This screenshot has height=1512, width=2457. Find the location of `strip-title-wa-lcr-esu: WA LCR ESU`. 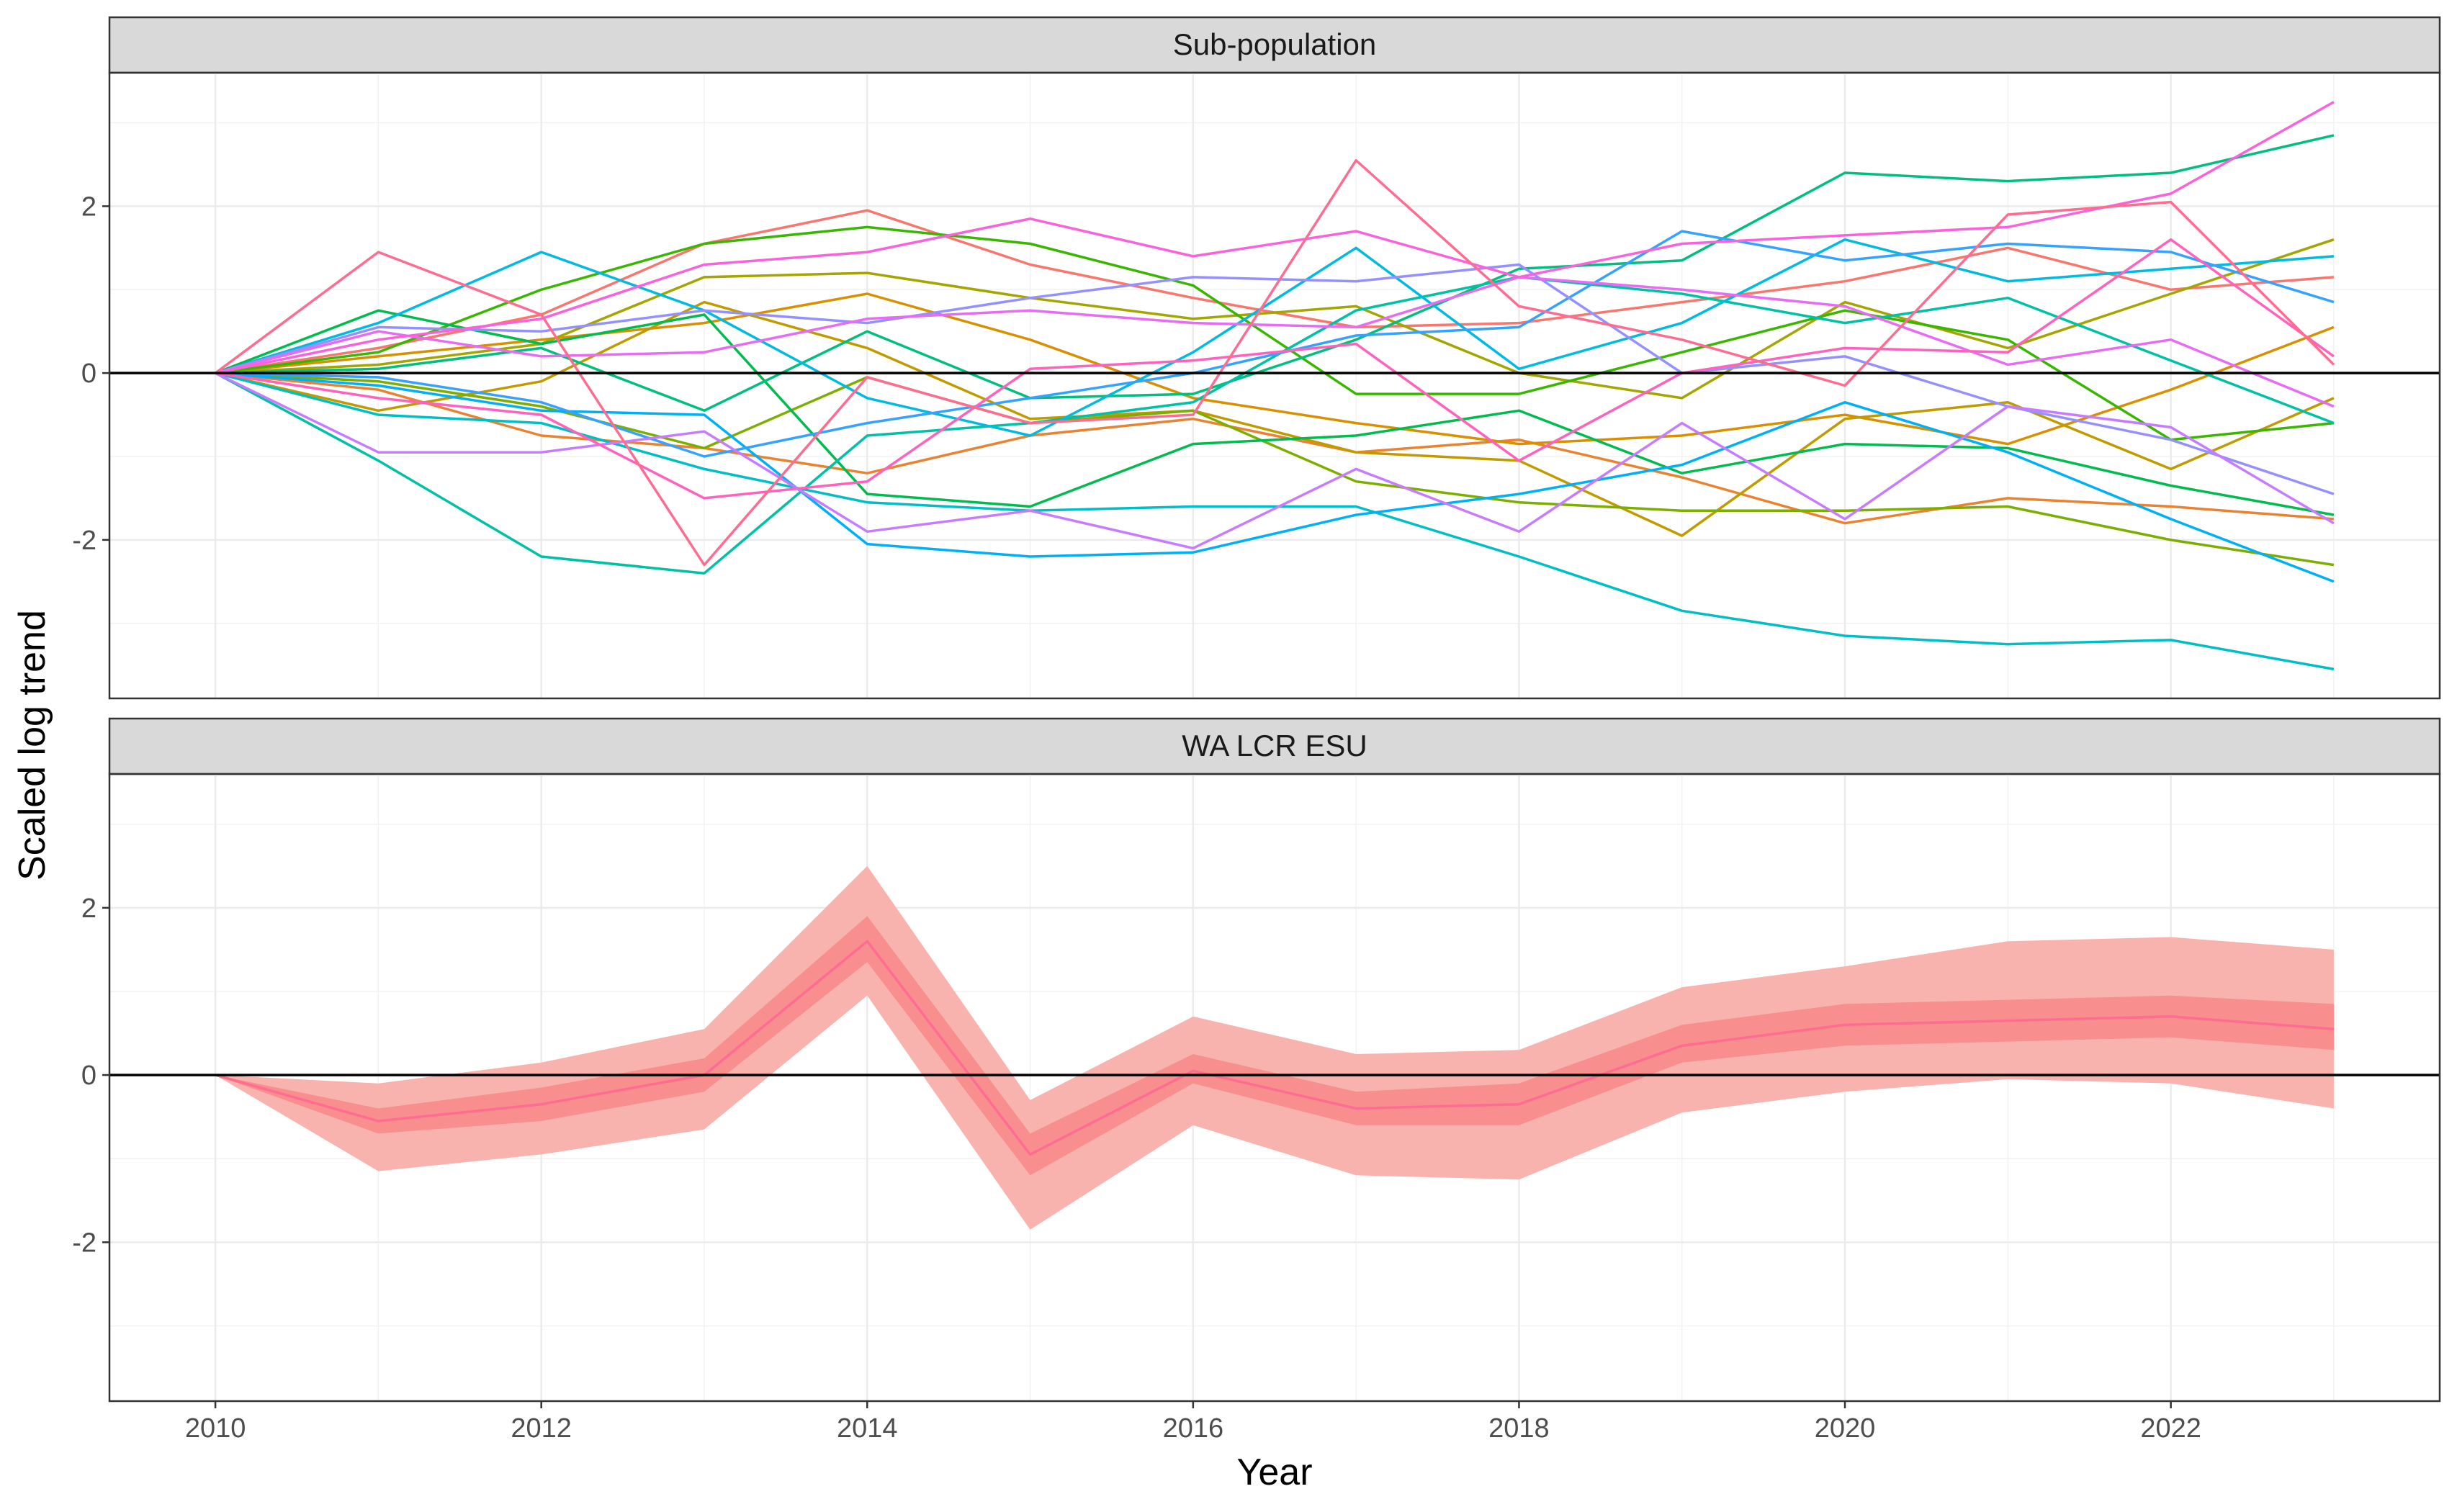

strip-title-wa-lcr-esu: WA LCR ESU is located at coordinates (1274, 745).